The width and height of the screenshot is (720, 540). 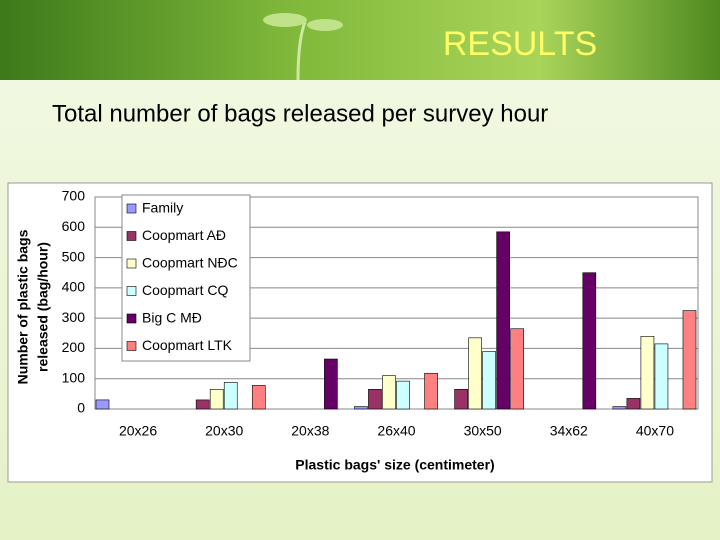 What do you see at coordinates (360, 40) in the screenshot?
I see `banner` at bounding box center [360, 40].